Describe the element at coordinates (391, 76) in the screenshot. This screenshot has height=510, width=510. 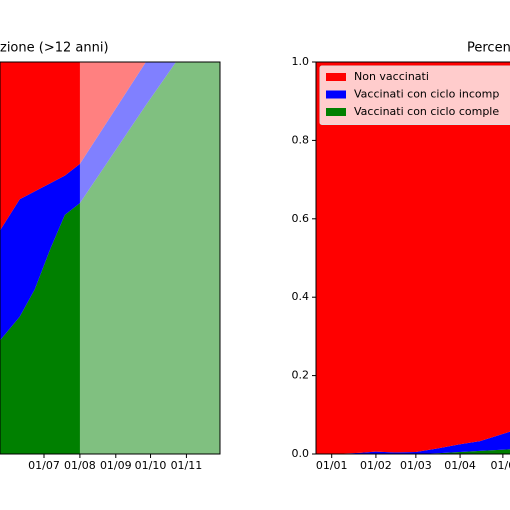
I see `legend-label: Non vaccinati` at that location.